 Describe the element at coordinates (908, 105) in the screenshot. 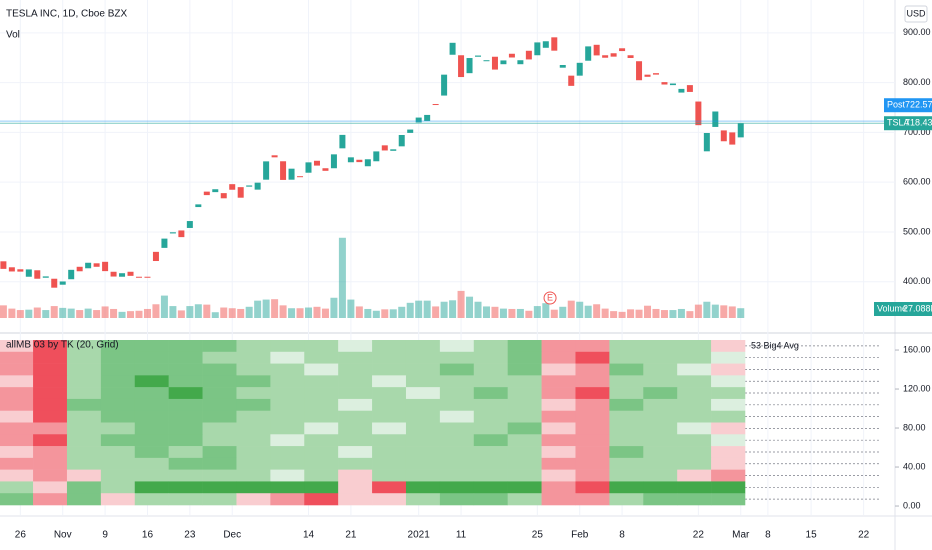

I see `post-badge` at that location.